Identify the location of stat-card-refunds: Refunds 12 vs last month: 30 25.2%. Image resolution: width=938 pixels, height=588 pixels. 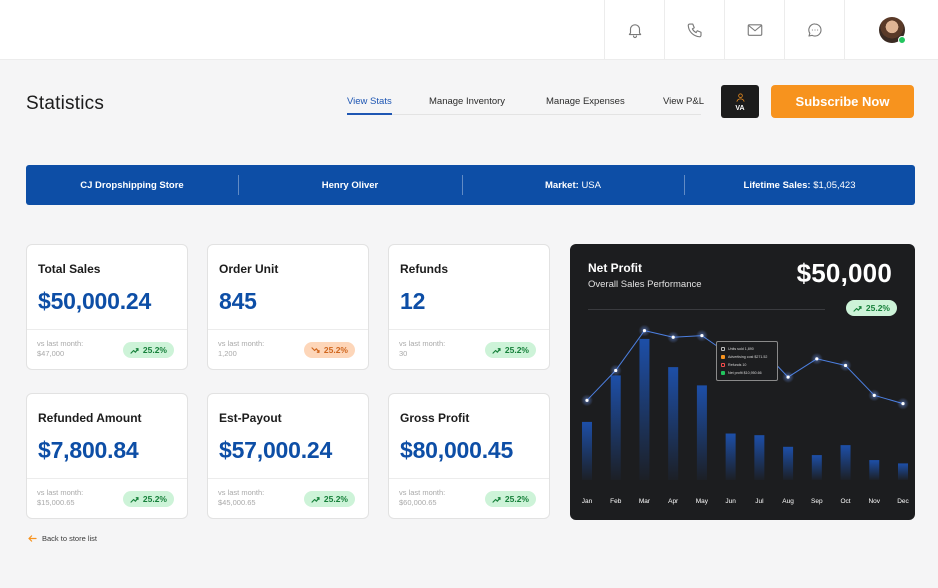
(469, 307).